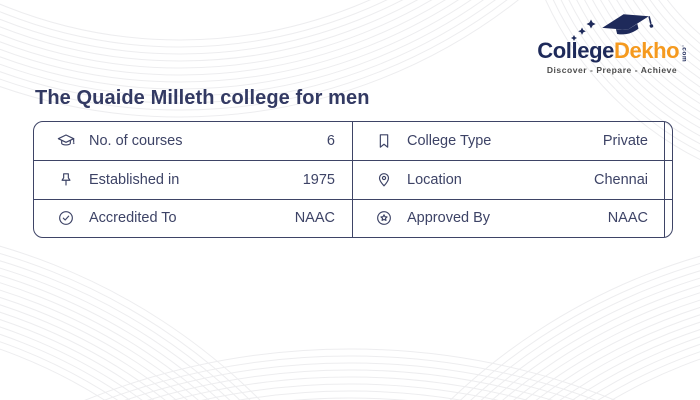 The image size is (700, 400). What do you see at coordinates (625, 141) in the screenshot?
I see `info-value: Private` at bounding box center [625, 141].